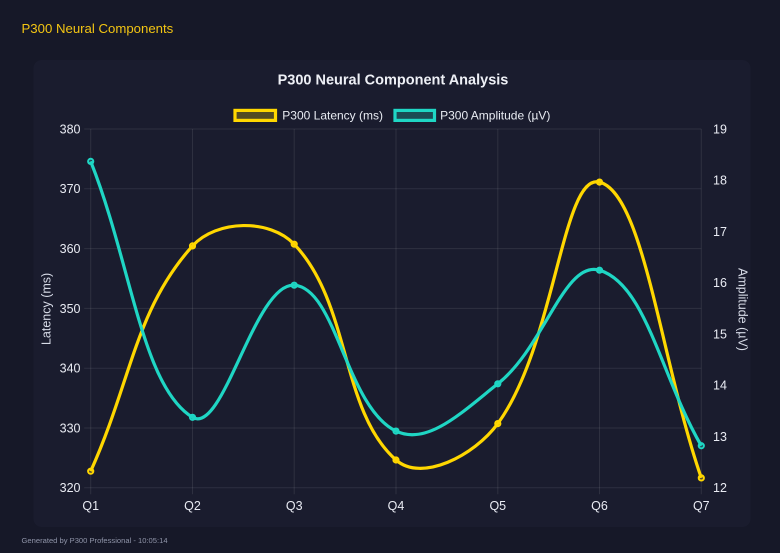 The image size is (780, 553). I want to click on svg-text: Q5, so click(497, 506).